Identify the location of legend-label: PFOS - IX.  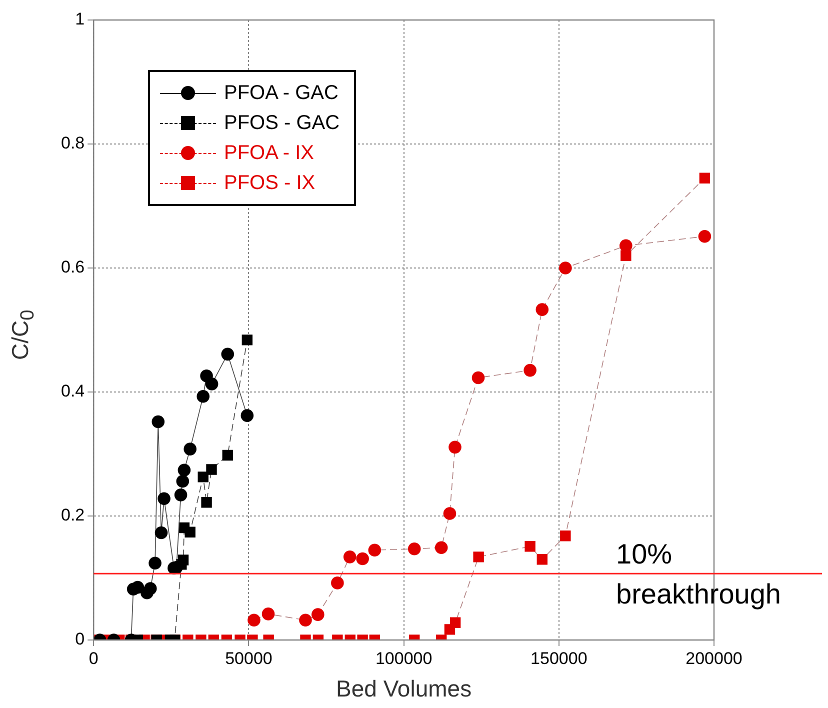
(270, 183).